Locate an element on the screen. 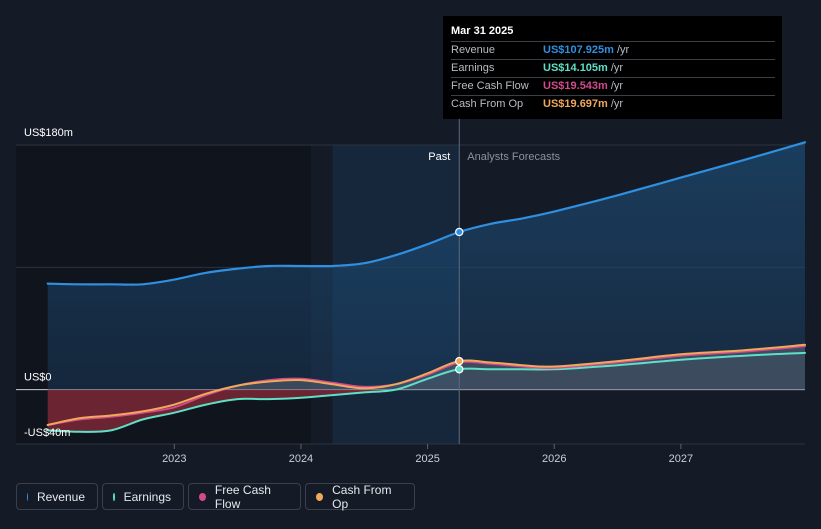 The image size is (821, 529). tooltip-row-revenue: Revenue US$107.925m /yr is located at coordinates (613, 50).